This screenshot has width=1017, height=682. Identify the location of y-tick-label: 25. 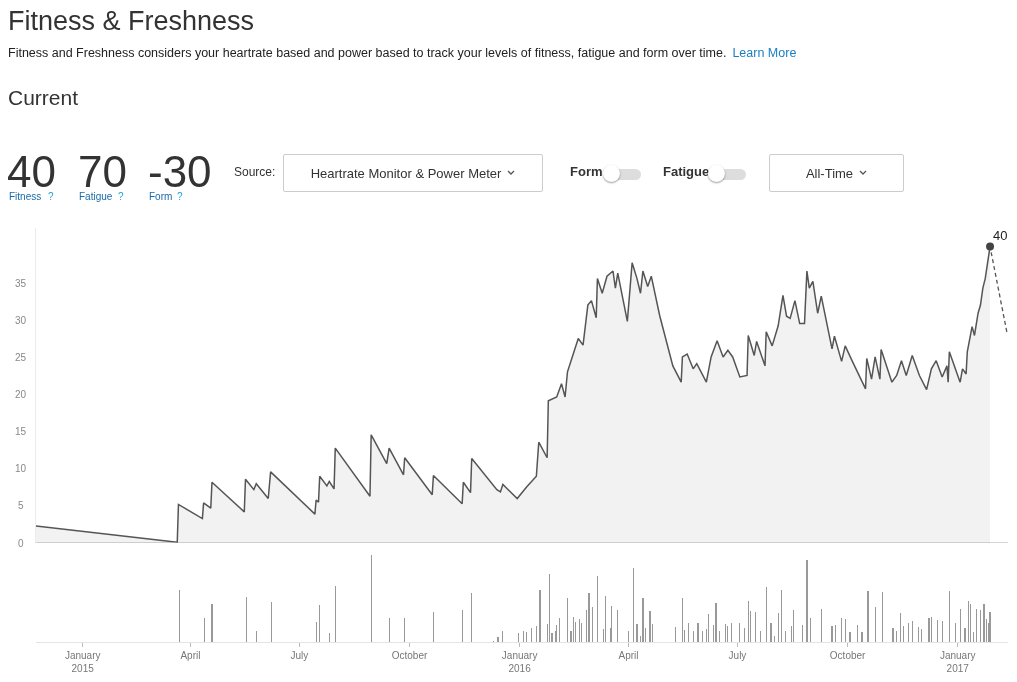
(21, 357).